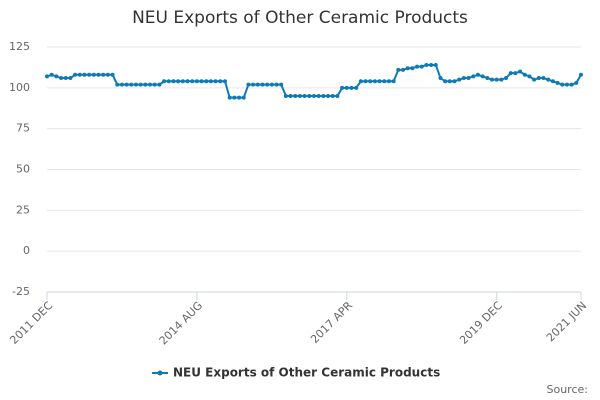 The width and height of the screenshot is (600, 400). I want to click on x-tick-label: 2019 DEC, so click(481, 323).